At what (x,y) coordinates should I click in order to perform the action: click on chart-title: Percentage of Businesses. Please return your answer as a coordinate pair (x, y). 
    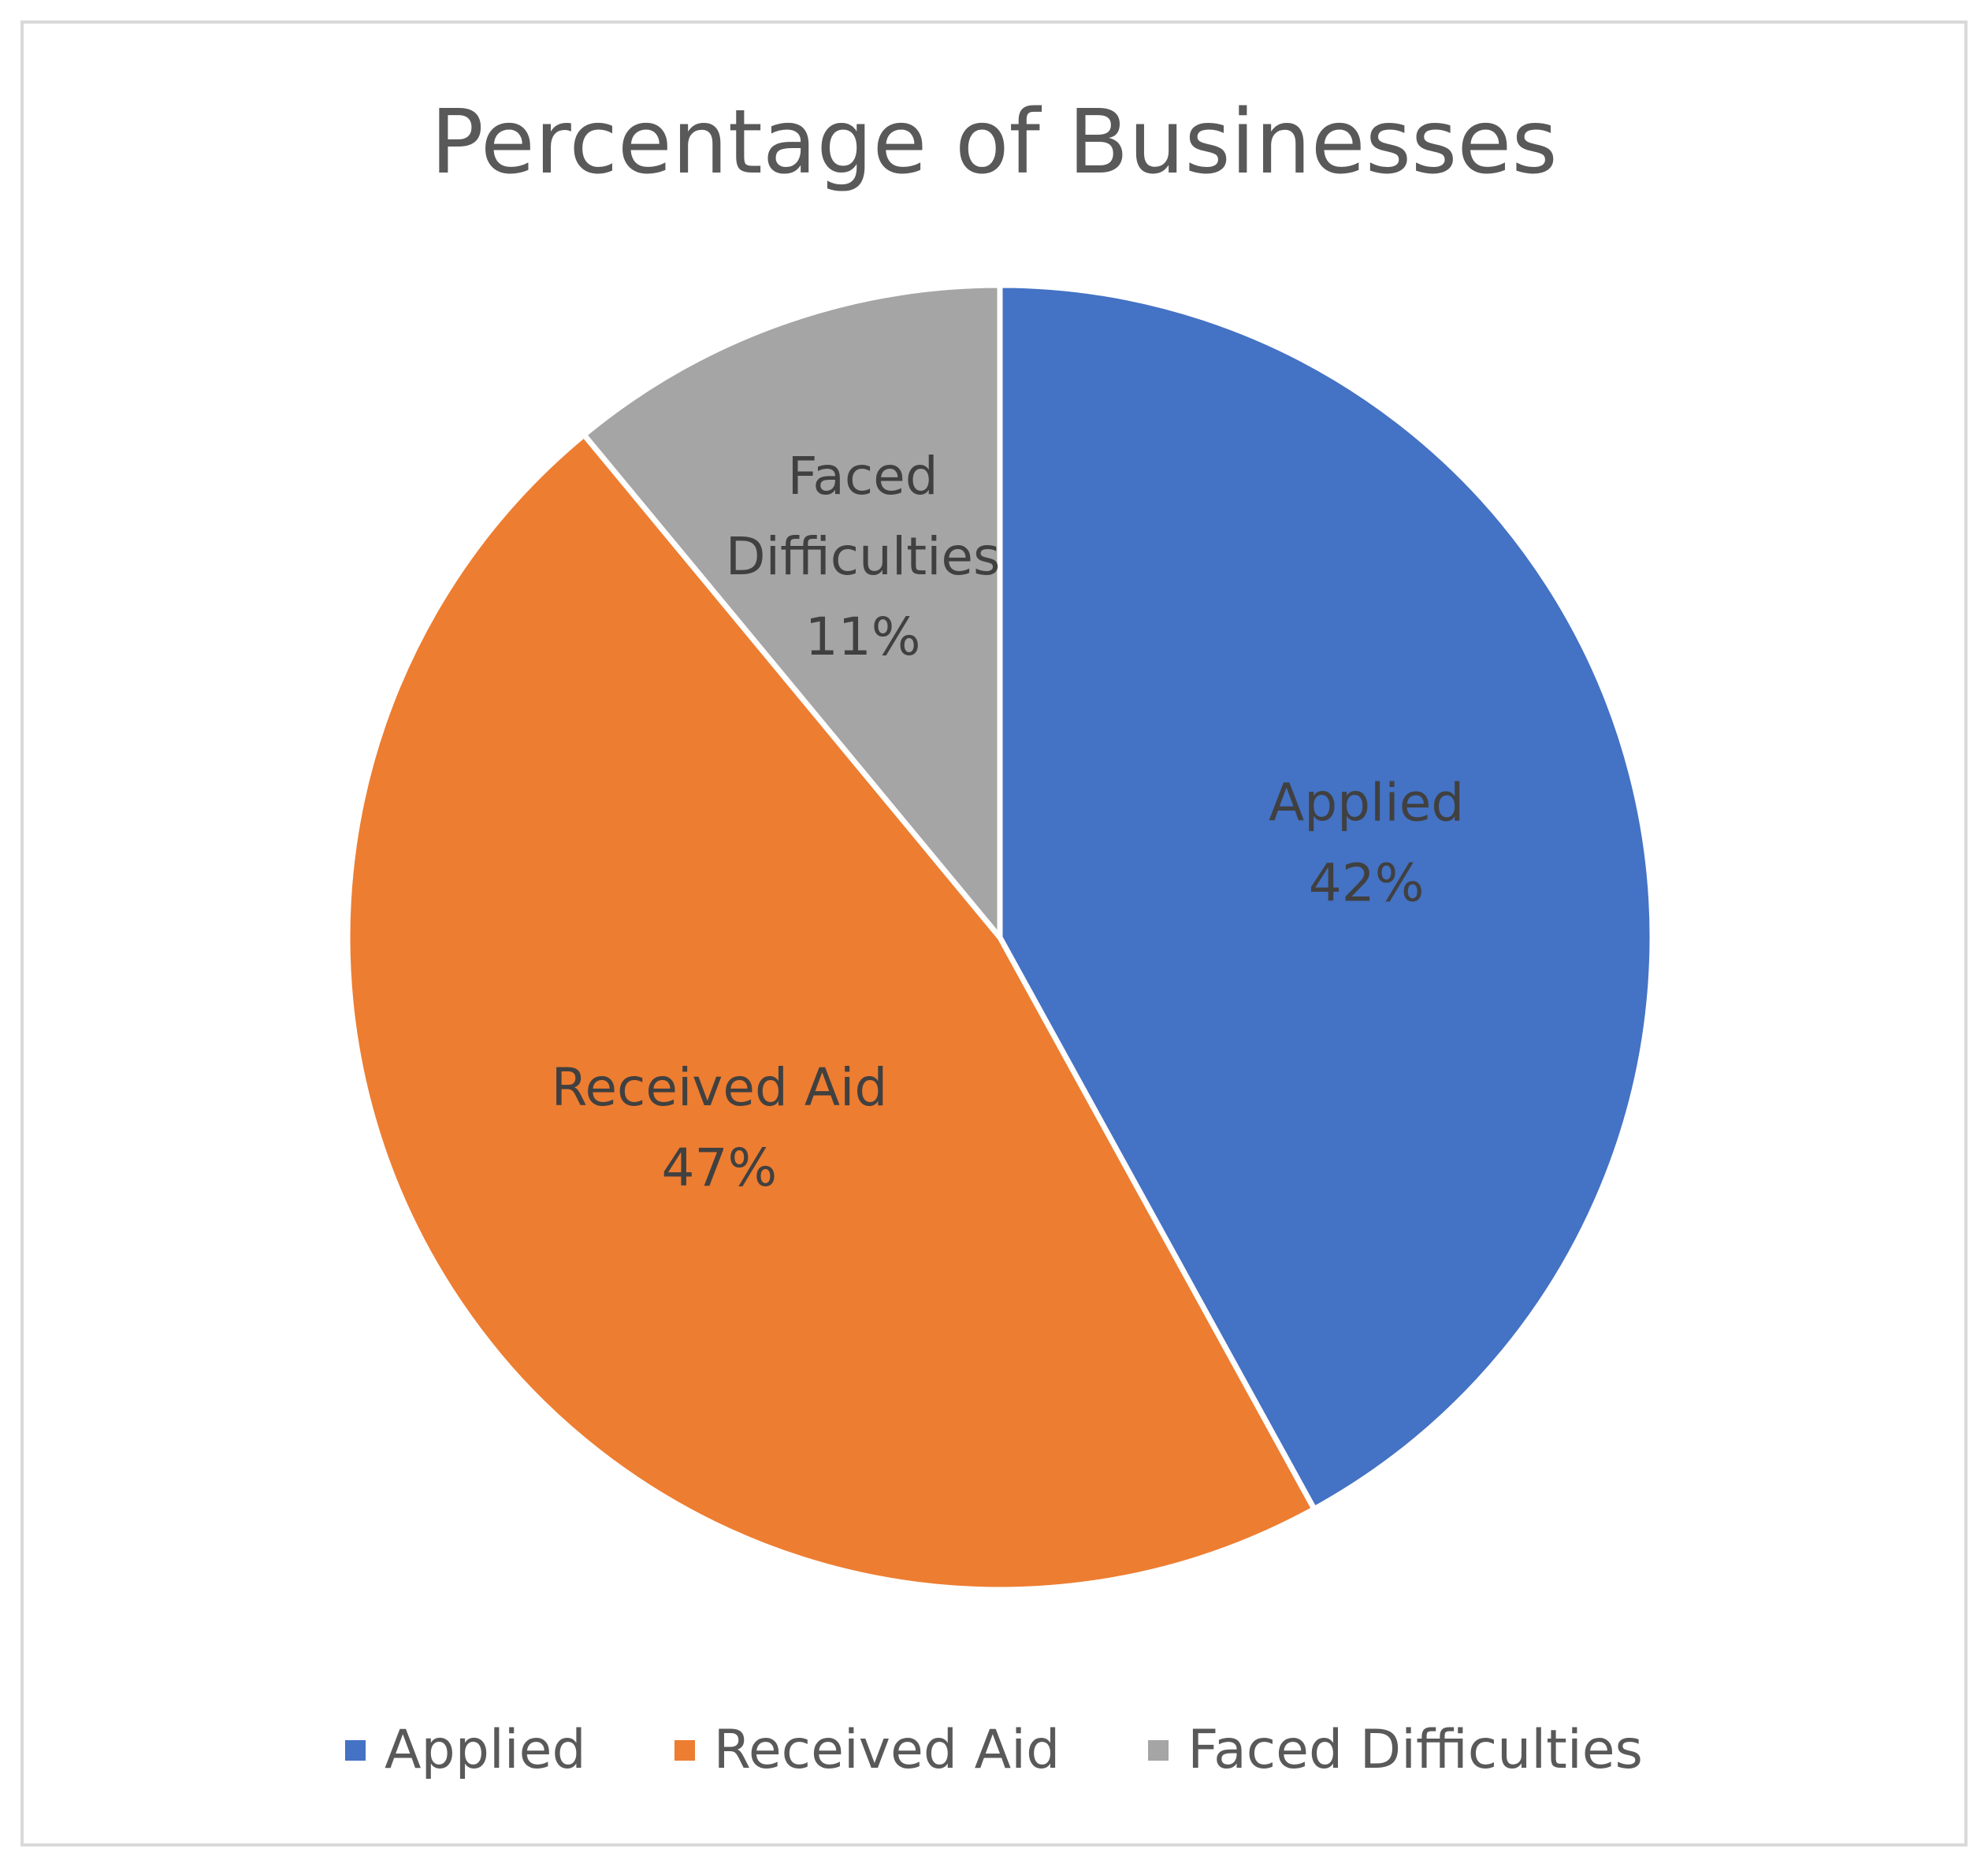
    Looking at the image, I should click on (994, 143).